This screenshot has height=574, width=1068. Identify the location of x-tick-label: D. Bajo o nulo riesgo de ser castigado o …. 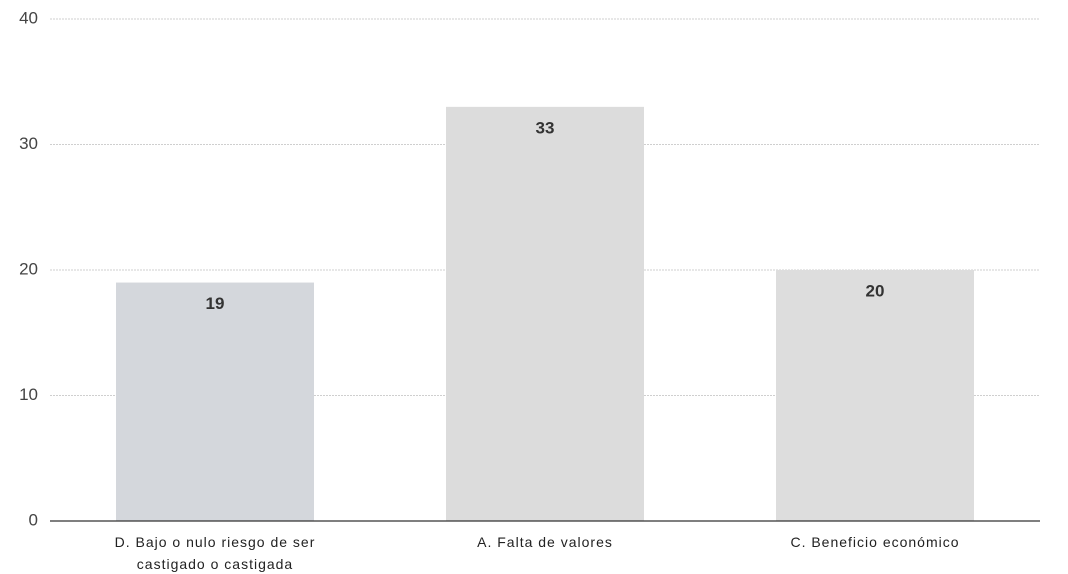
(215, 553).